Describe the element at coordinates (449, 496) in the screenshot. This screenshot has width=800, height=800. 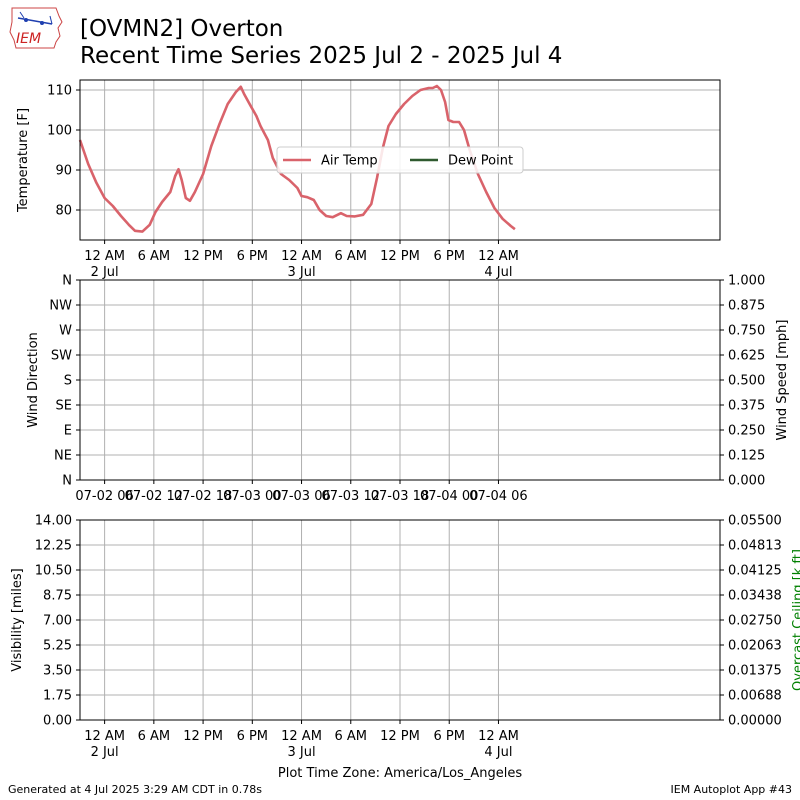
I see `x-tick-label: 07-04 00` at that location.